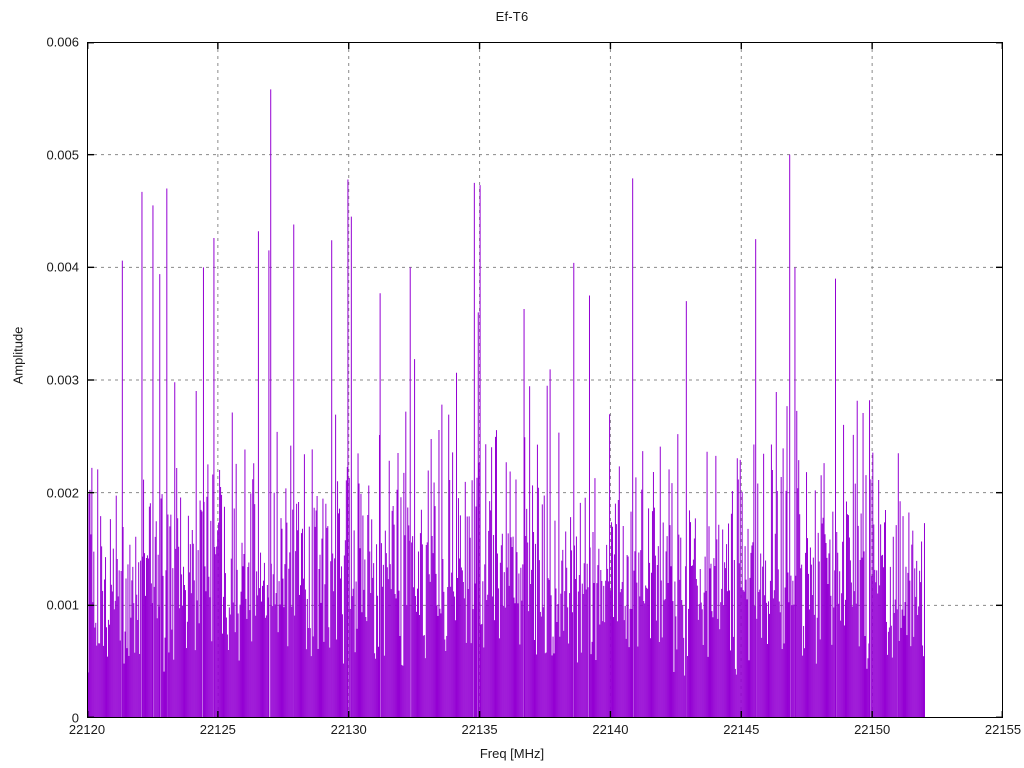 The width and height of the screenshot is (1024, 768). Describe the element at coordinates (62, 493) in the screenshot. I see `y-tick-label: 0.002` at that location.